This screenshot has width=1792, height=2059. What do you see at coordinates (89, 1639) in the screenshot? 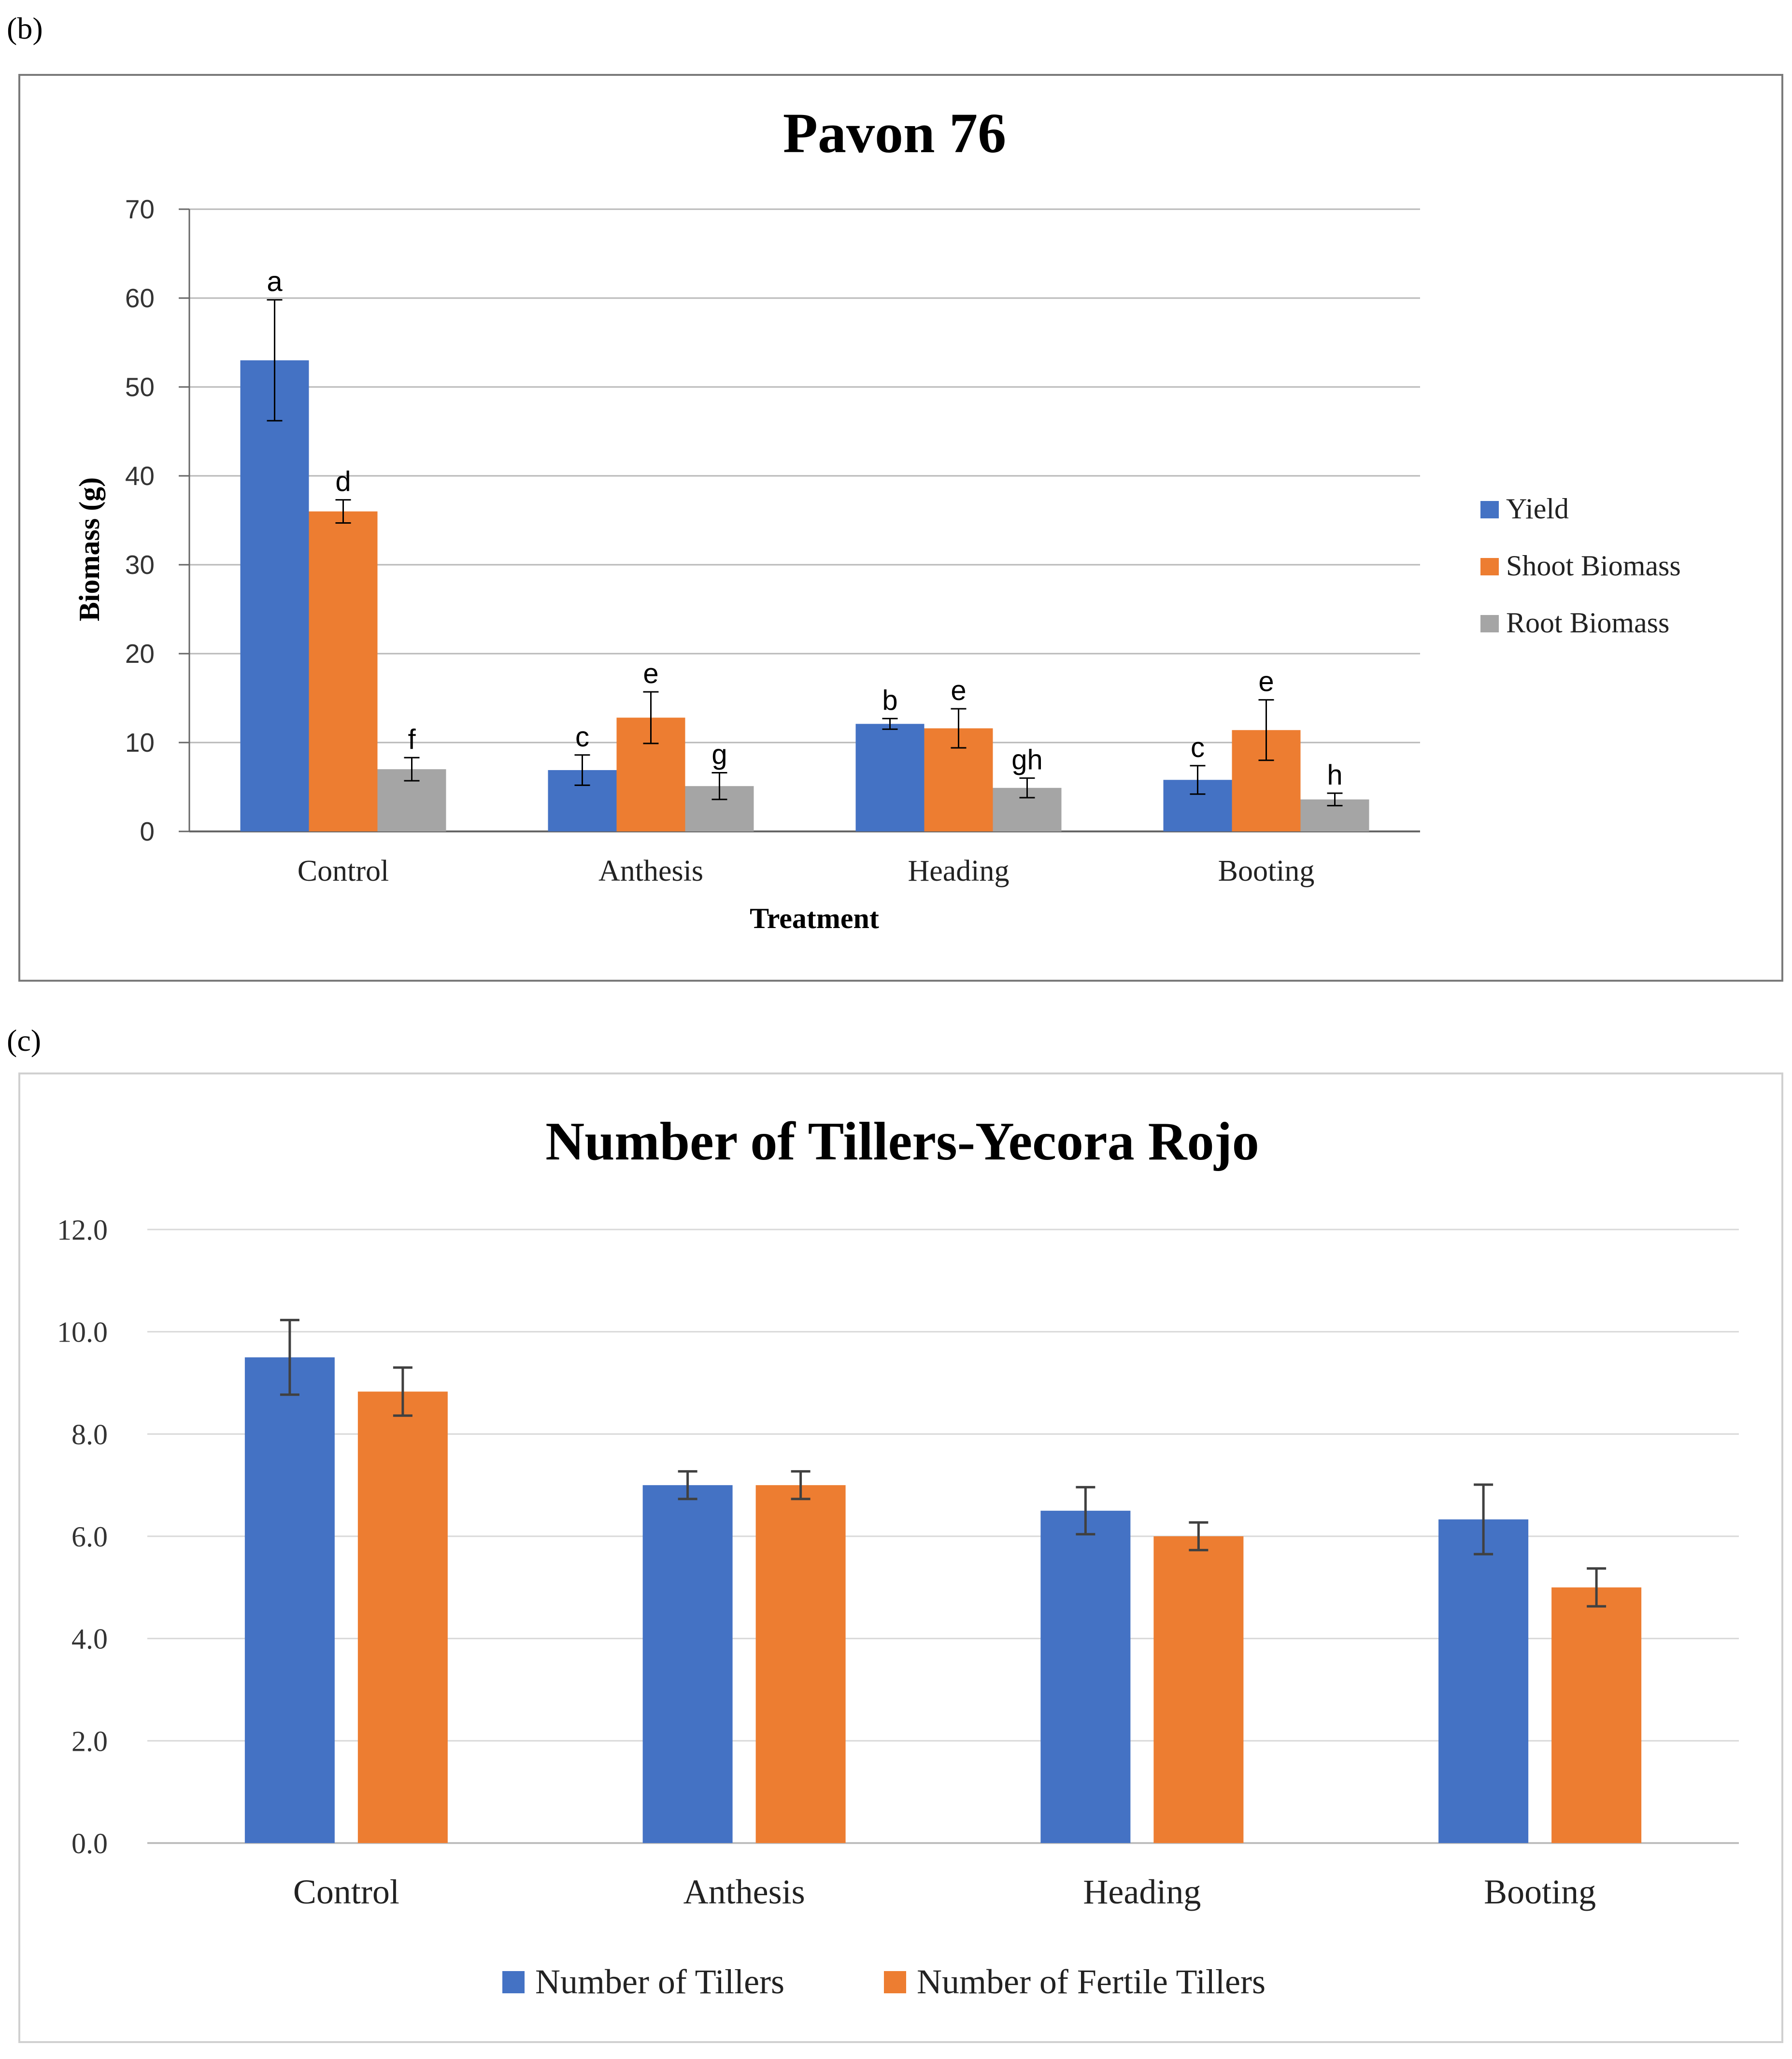
I see `y-tick-label: 4.0` at bounding box center [89, 1639].